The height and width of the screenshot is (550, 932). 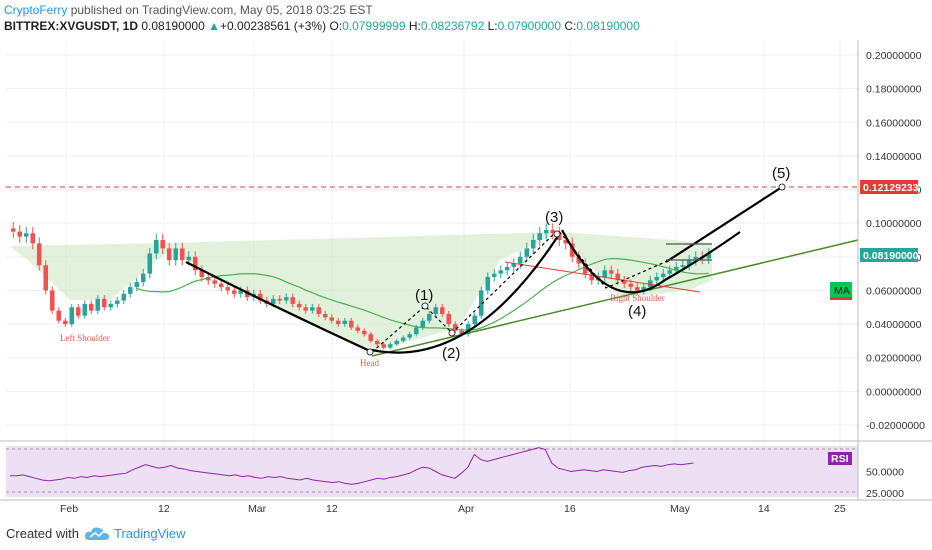 I want to click on price-tick-label: 0.20000000, so click(x=894, y=56).